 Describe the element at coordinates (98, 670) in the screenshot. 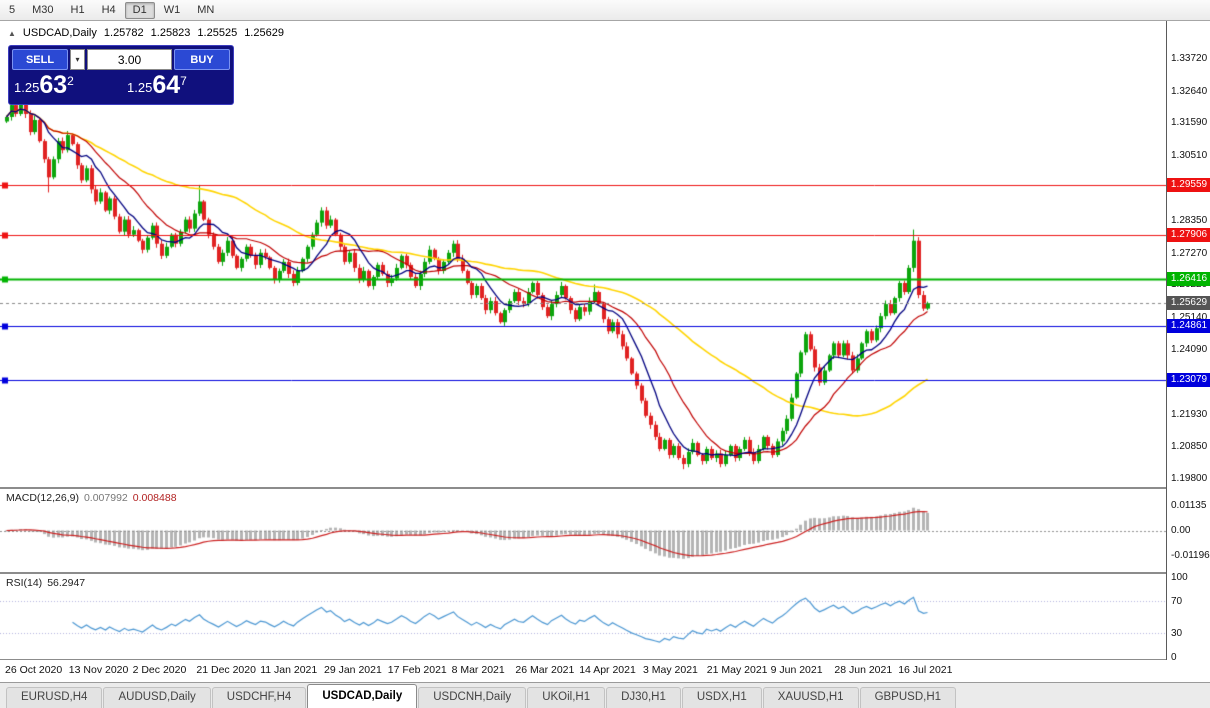

I see `date-axis-label: 13 Nov 2020` at that location.